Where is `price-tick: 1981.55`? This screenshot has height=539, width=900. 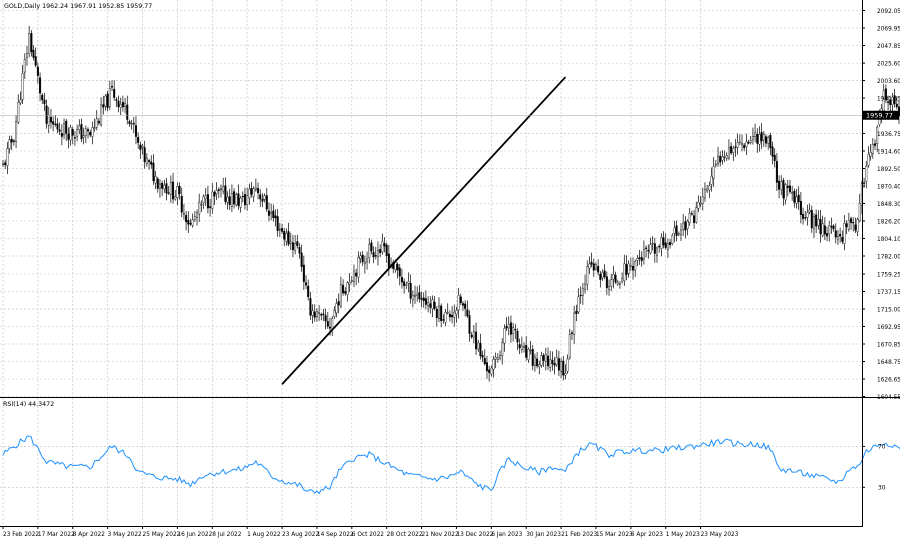
price-tick: 1981.55 is located at coordinates (881, 99).